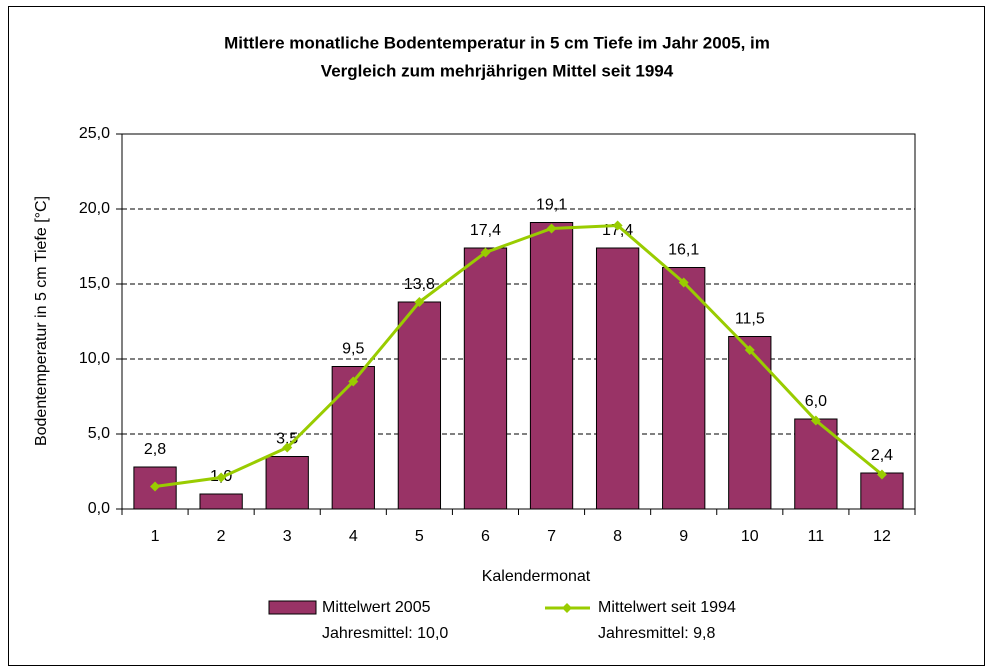 This screenshot has height=672, width=993. Describe the element at coordinates (656, 633) in the screenshot. I see `legend-note: Jahresmittel: 9,8` at that location.